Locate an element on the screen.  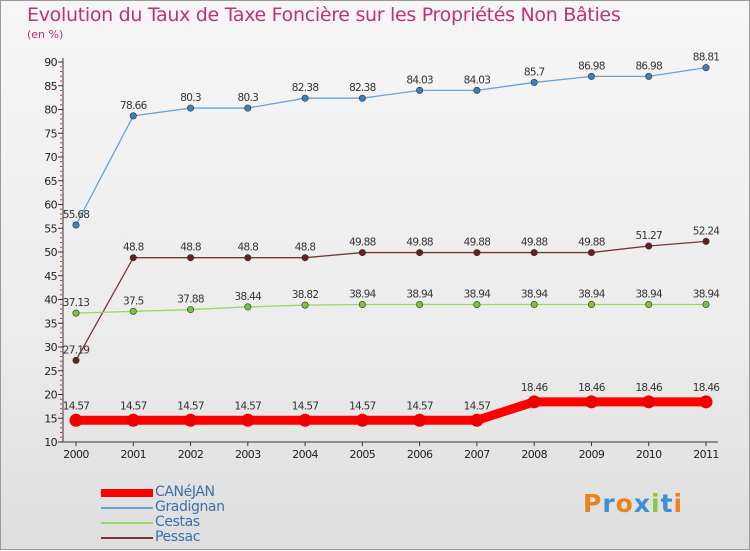
data-label-gradignan: 78.66 is located at coordinates (134, 106).